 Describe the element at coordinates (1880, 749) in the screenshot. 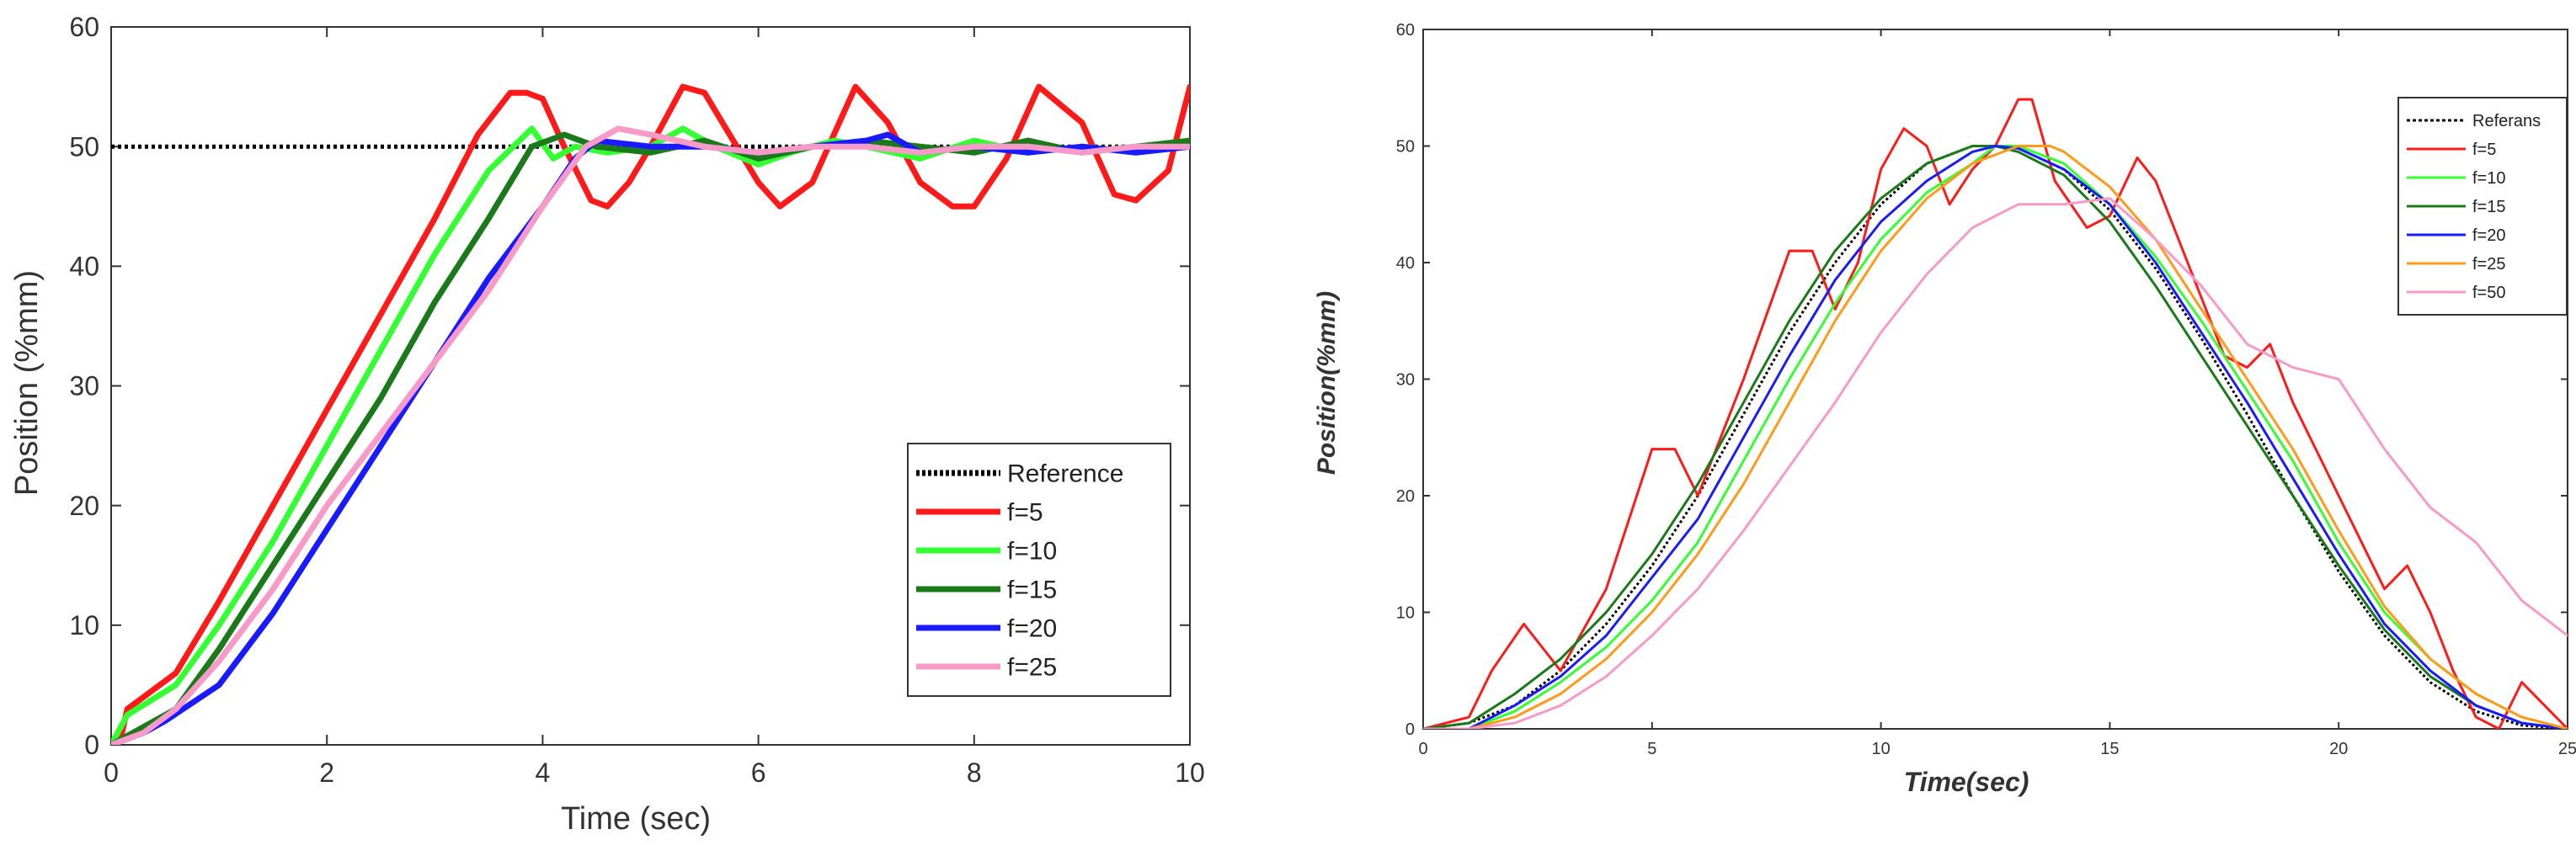

I see `right-xtick-label: 10` at that location.